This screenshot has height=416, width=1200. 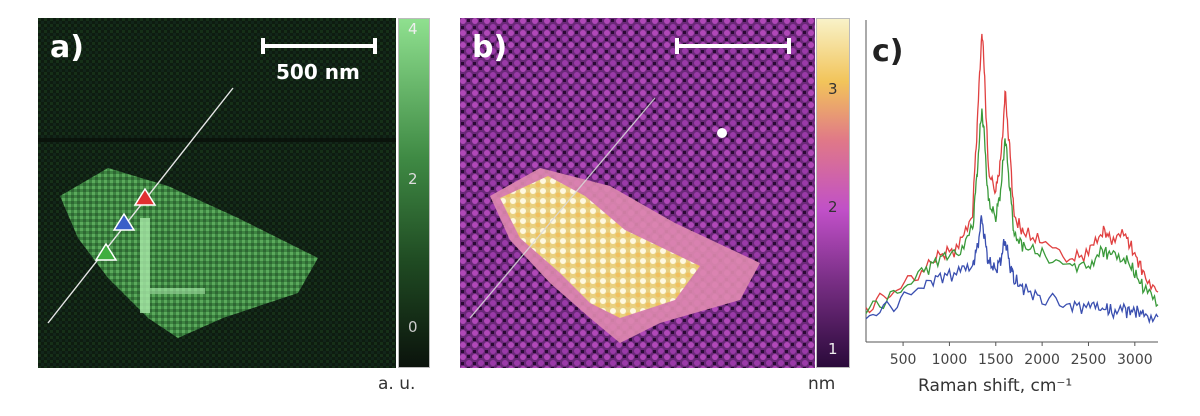 What do you see at coordinates (833, 349) in the screenshot?
I see `colorbar-b-tick: 1` at bounding box center [833, 349].